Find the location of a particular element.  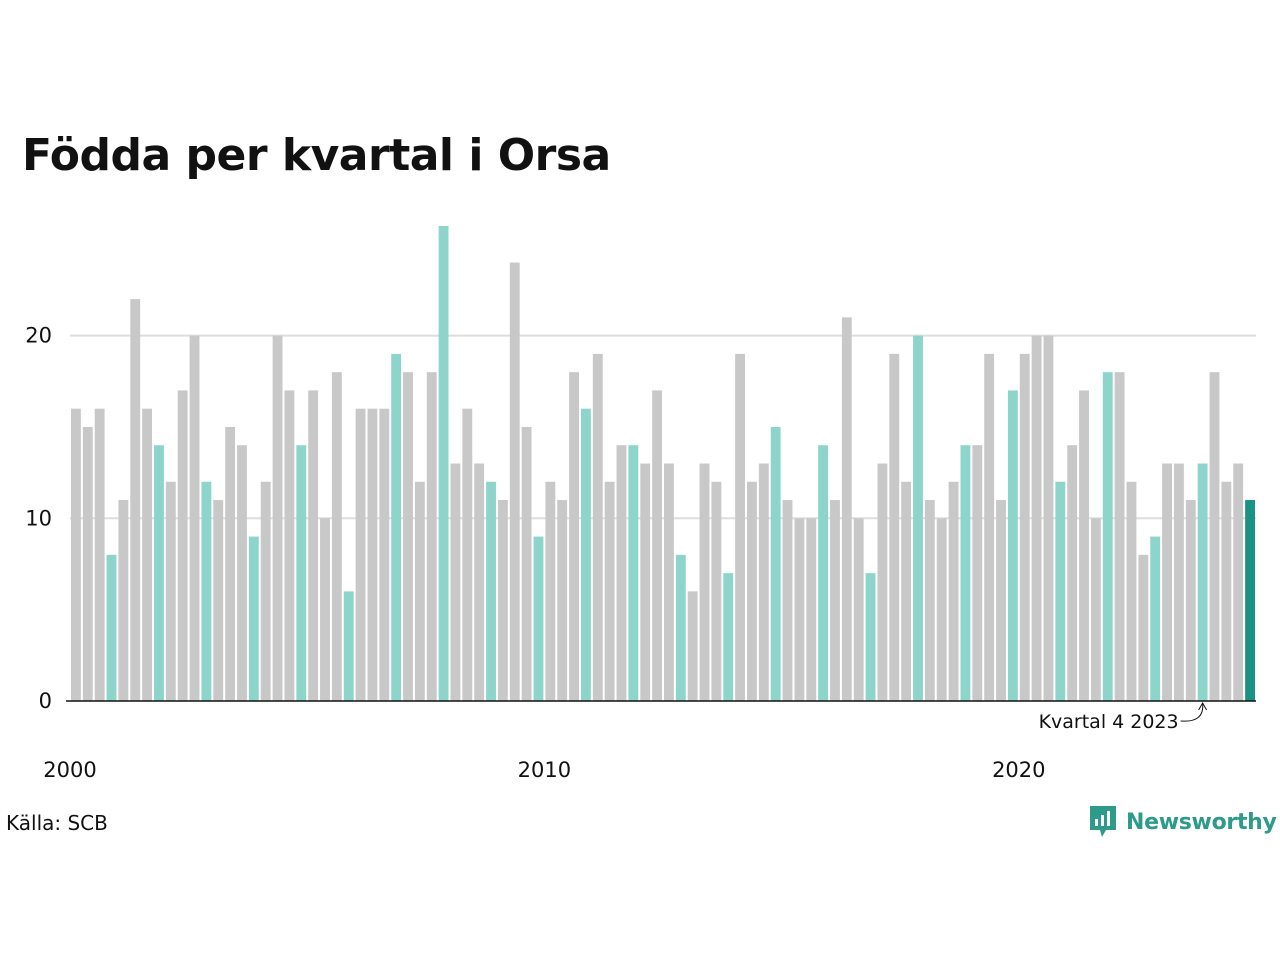

bar-2016-q2 is located at coordinates (846, 509).